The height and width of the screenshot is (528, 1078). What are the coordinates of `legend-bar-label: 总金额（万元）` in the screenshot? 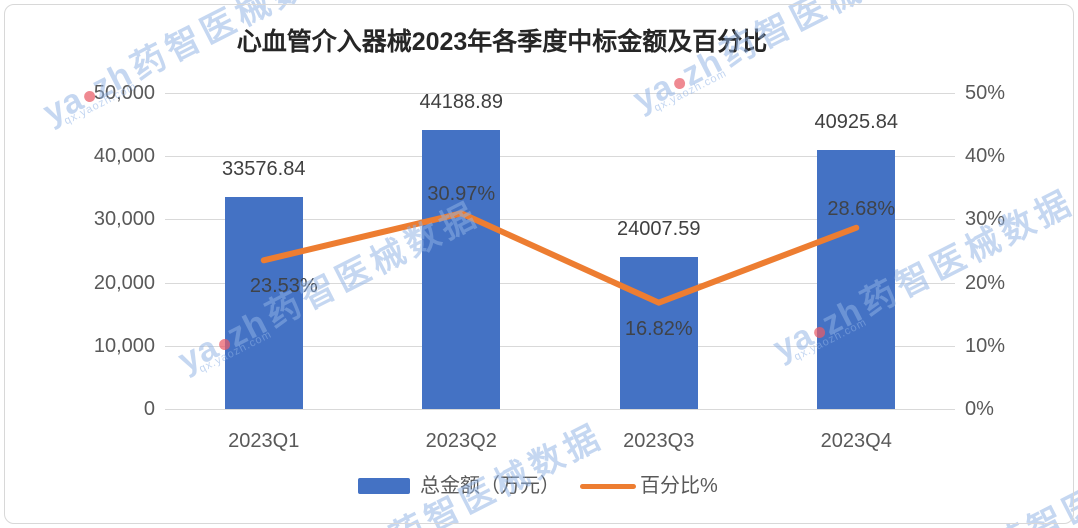 It's located at (490, 486).